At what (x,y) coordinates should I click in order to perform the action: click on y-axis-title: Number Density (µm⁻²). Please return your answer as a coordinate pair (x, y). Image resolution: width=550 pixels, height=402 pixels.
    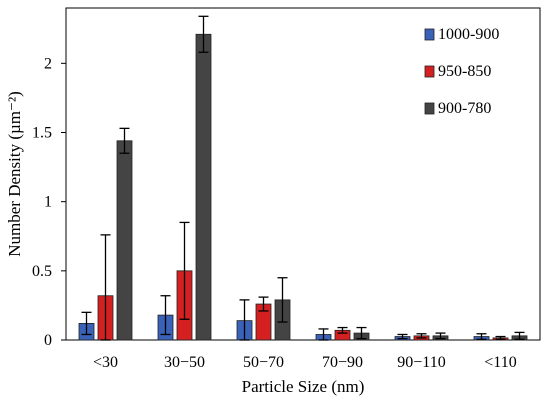
    Looking at the image, I should click on (14, 174).